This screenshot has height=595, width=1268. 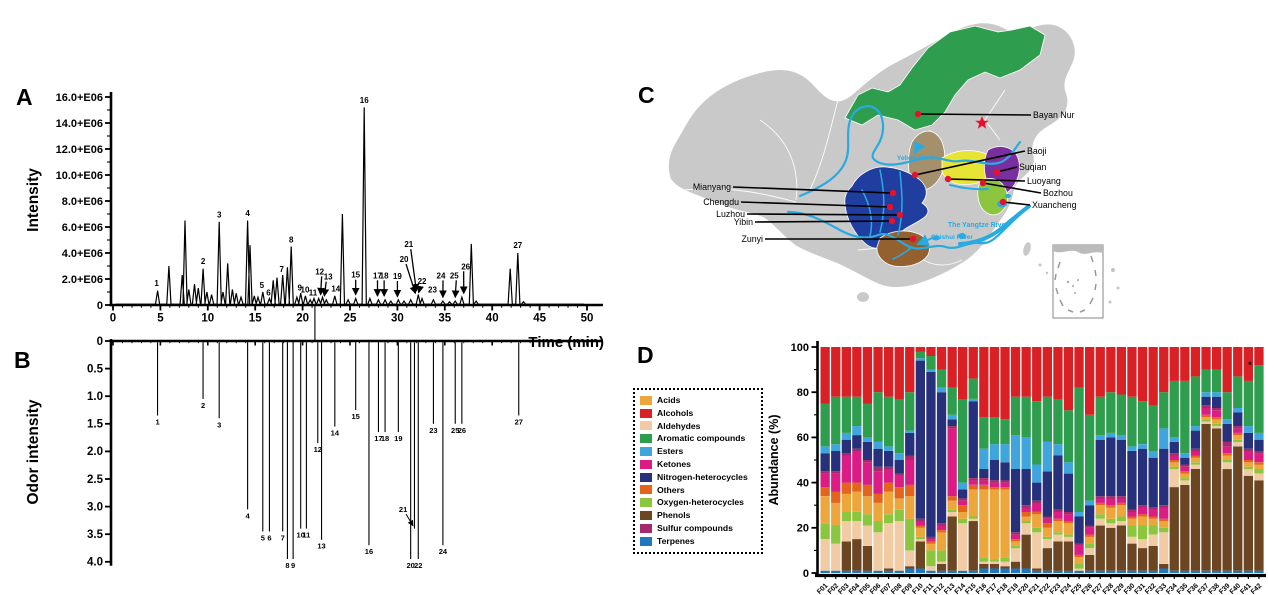 What do you see at coordinates (403, 509) in the screenshot?
I see `stem-label: 21` at bounding box center [403, 509].